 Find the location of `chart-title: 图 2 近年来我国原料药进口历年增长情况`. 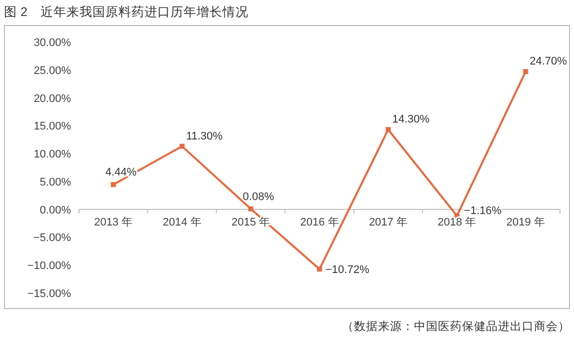

chart-title: 图 2 近年来我国原料药进口历年增长情况 is located at coordinates (126, 12).